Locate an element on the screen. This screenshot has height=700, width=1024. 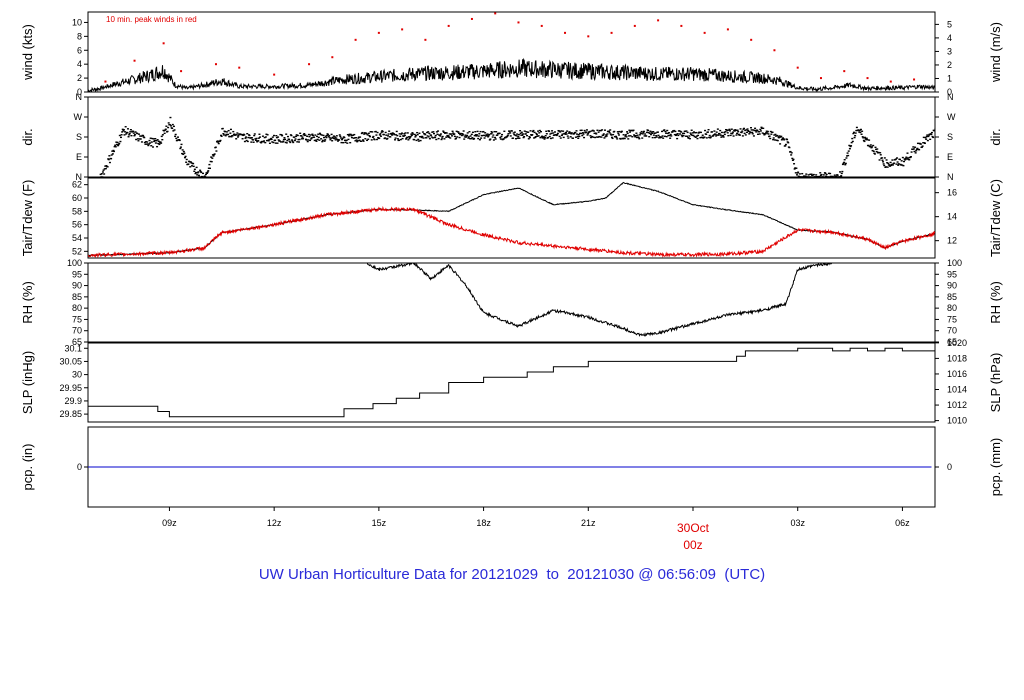
y-tick-label-right: 1020 is located at coordinates (957, 343).